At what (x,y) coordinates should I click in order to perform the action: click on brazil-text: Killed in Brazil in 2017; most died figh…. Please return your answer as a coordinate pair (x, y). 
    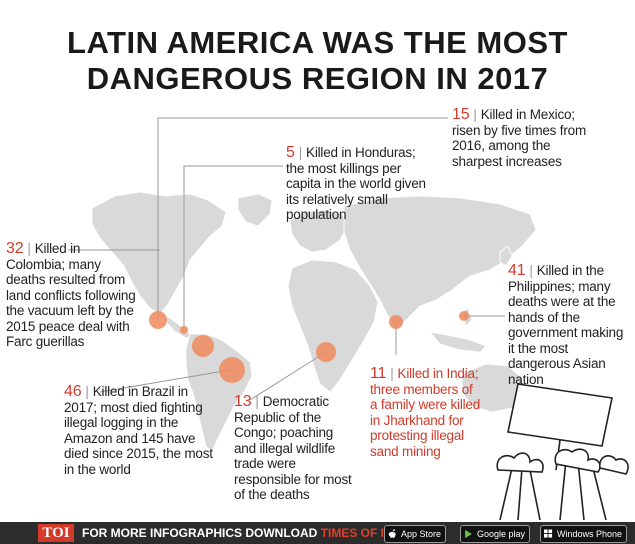
    Looking at the image, I should click on (138, 430).